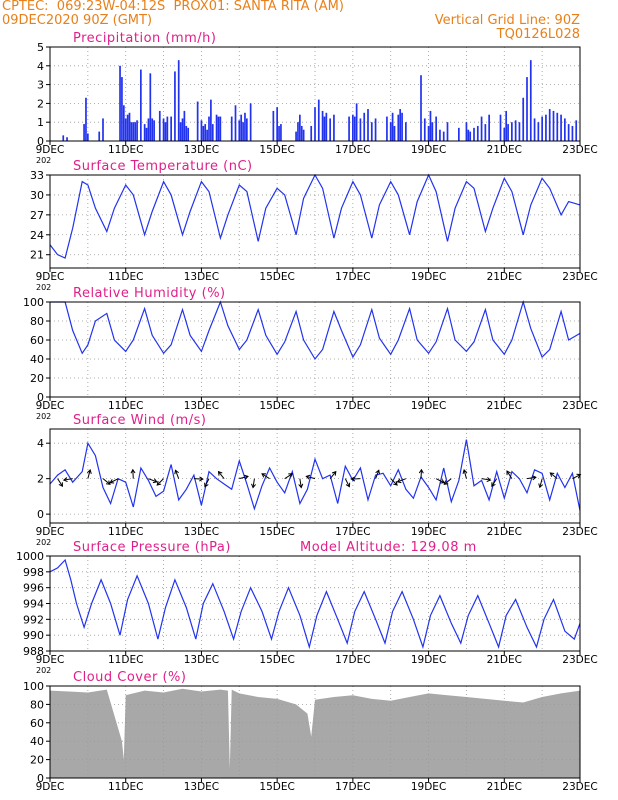 The width and height of the screenshot is (618, 800). Describe the element at coordinates (428, 150) in the screenshot. I see `panel-1-xtick-label: 19DEC` at that location.